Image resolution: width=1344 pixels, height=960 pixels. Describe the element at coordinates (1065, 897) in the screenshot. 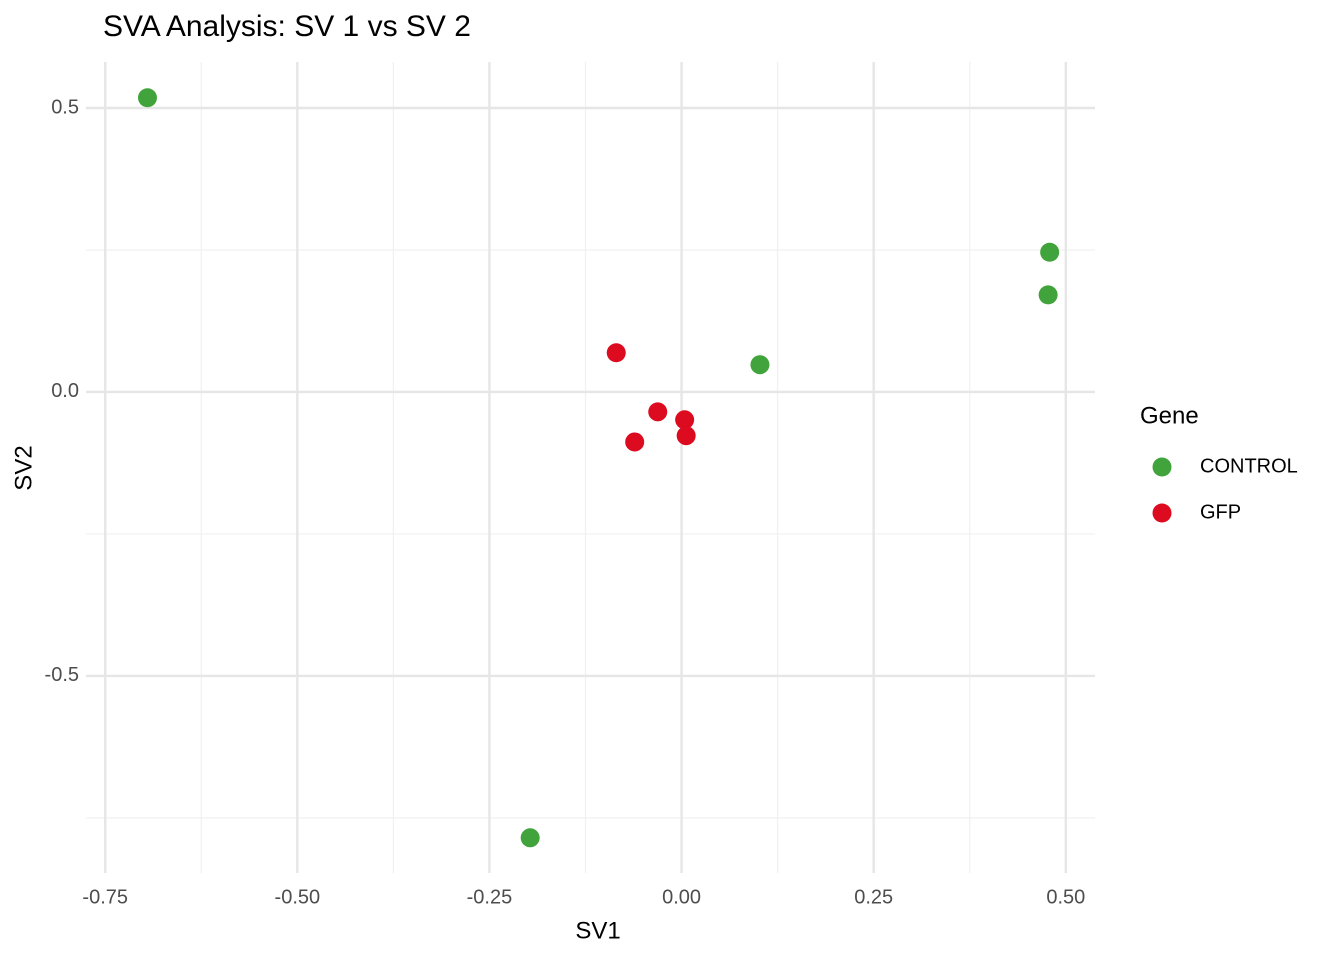

I see `x-tick-label: 0.50` at that location.